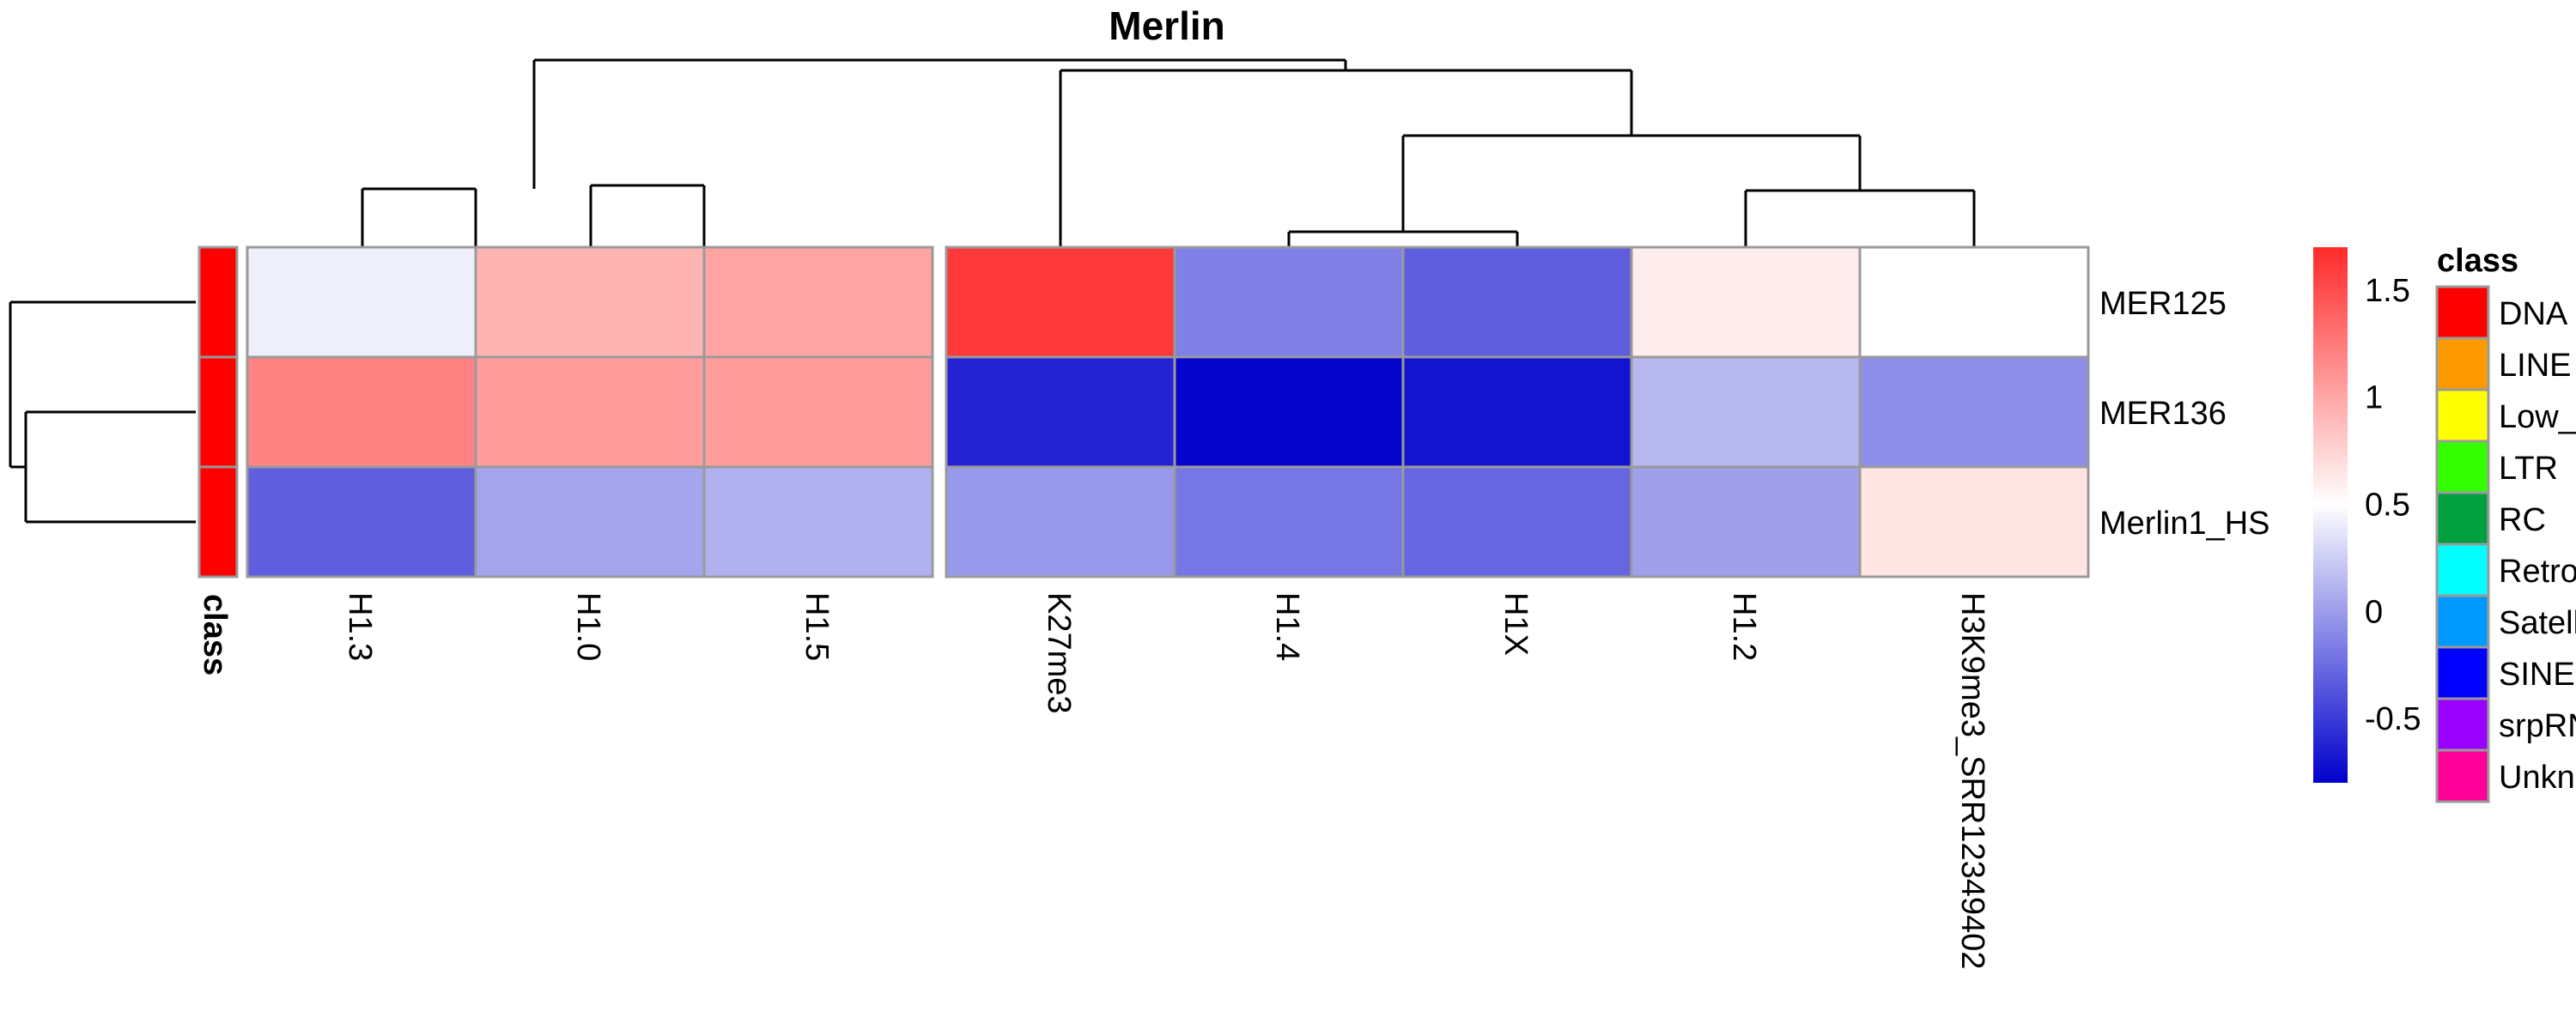 The height and width of the screenshot is (1030, 2576). I want to click on legend-label: RC, so click(2522, 520).